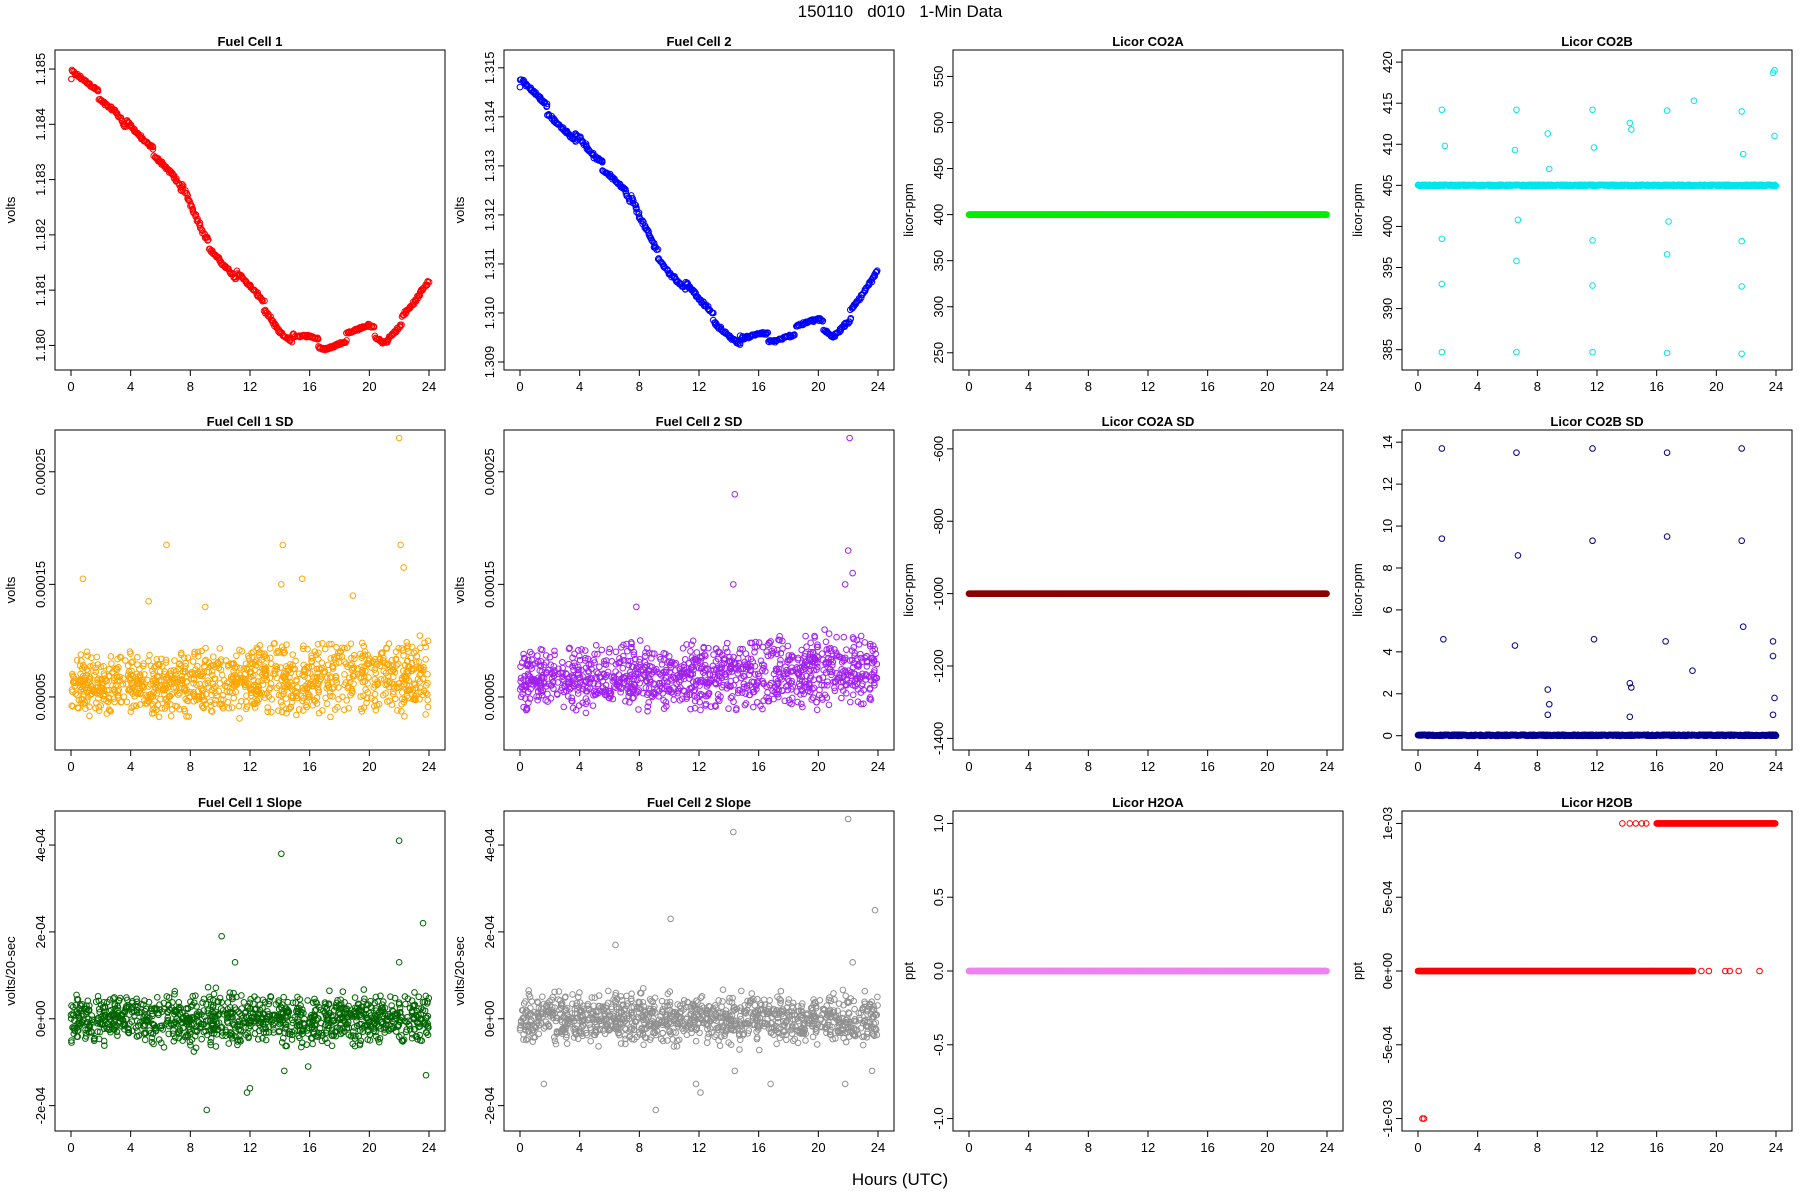  I want to click on y-tick-label: -1000, so click(938, 593).